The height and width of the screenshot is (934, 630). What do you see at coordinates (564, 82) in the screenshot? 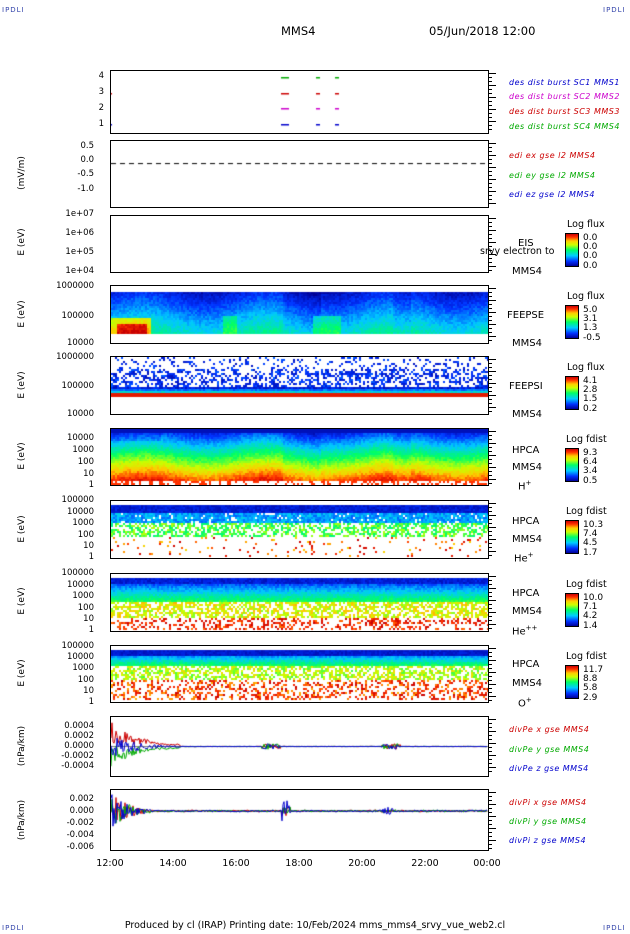
I see `legend-entry: des dist burst SC1 MMS1` at bounding box center [564, 82].